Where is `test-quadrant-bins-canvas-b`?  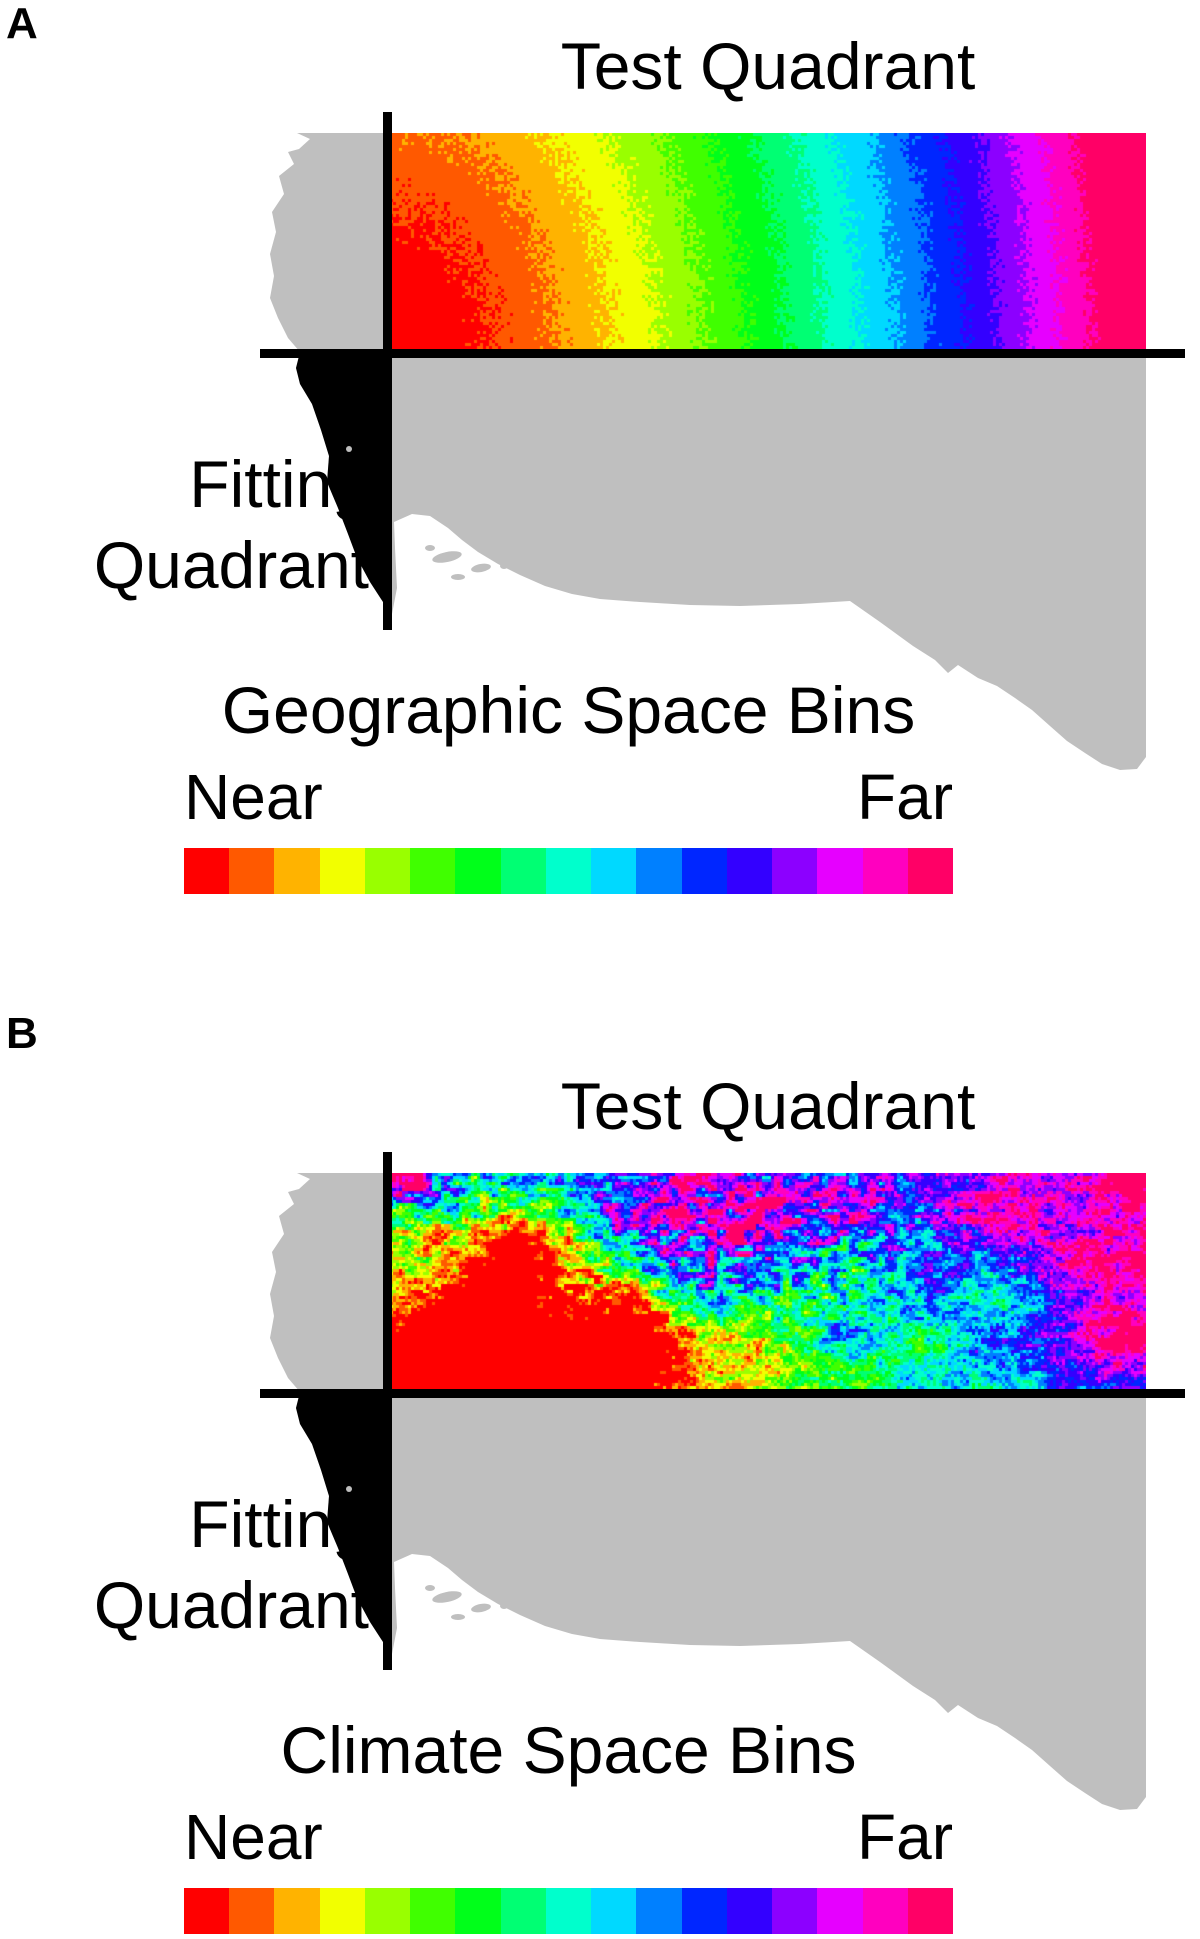
test-quadrant-bins-canvas-b is located at coordinates (768, 1281).